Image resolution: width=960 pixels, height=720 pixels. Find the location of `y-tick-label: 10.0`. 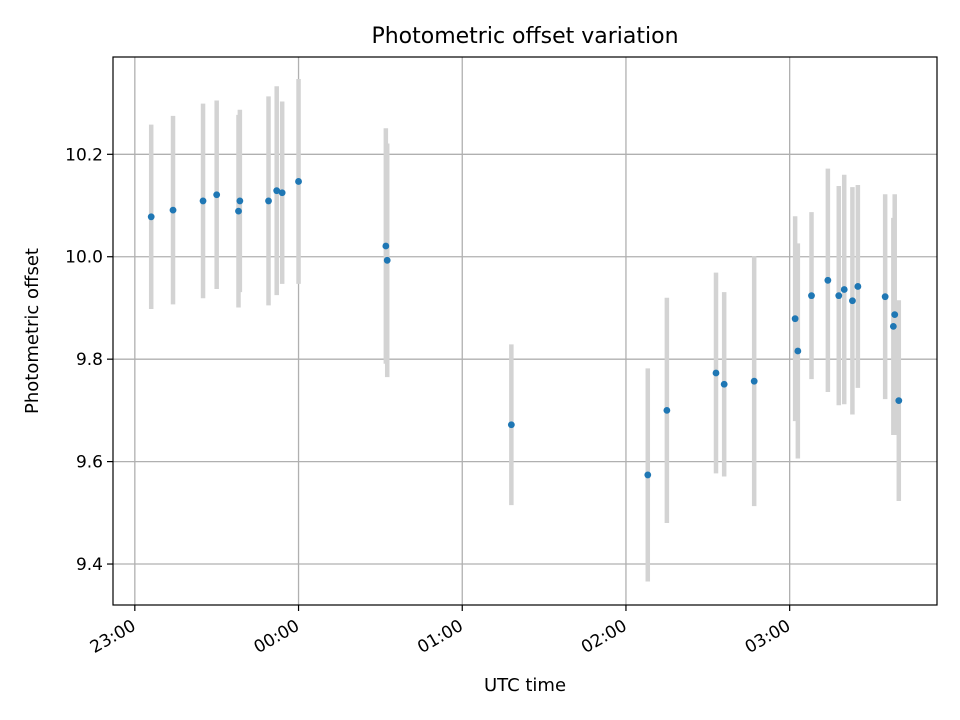

y-tick-label: 10.0 is located at coordinates (84, 258).